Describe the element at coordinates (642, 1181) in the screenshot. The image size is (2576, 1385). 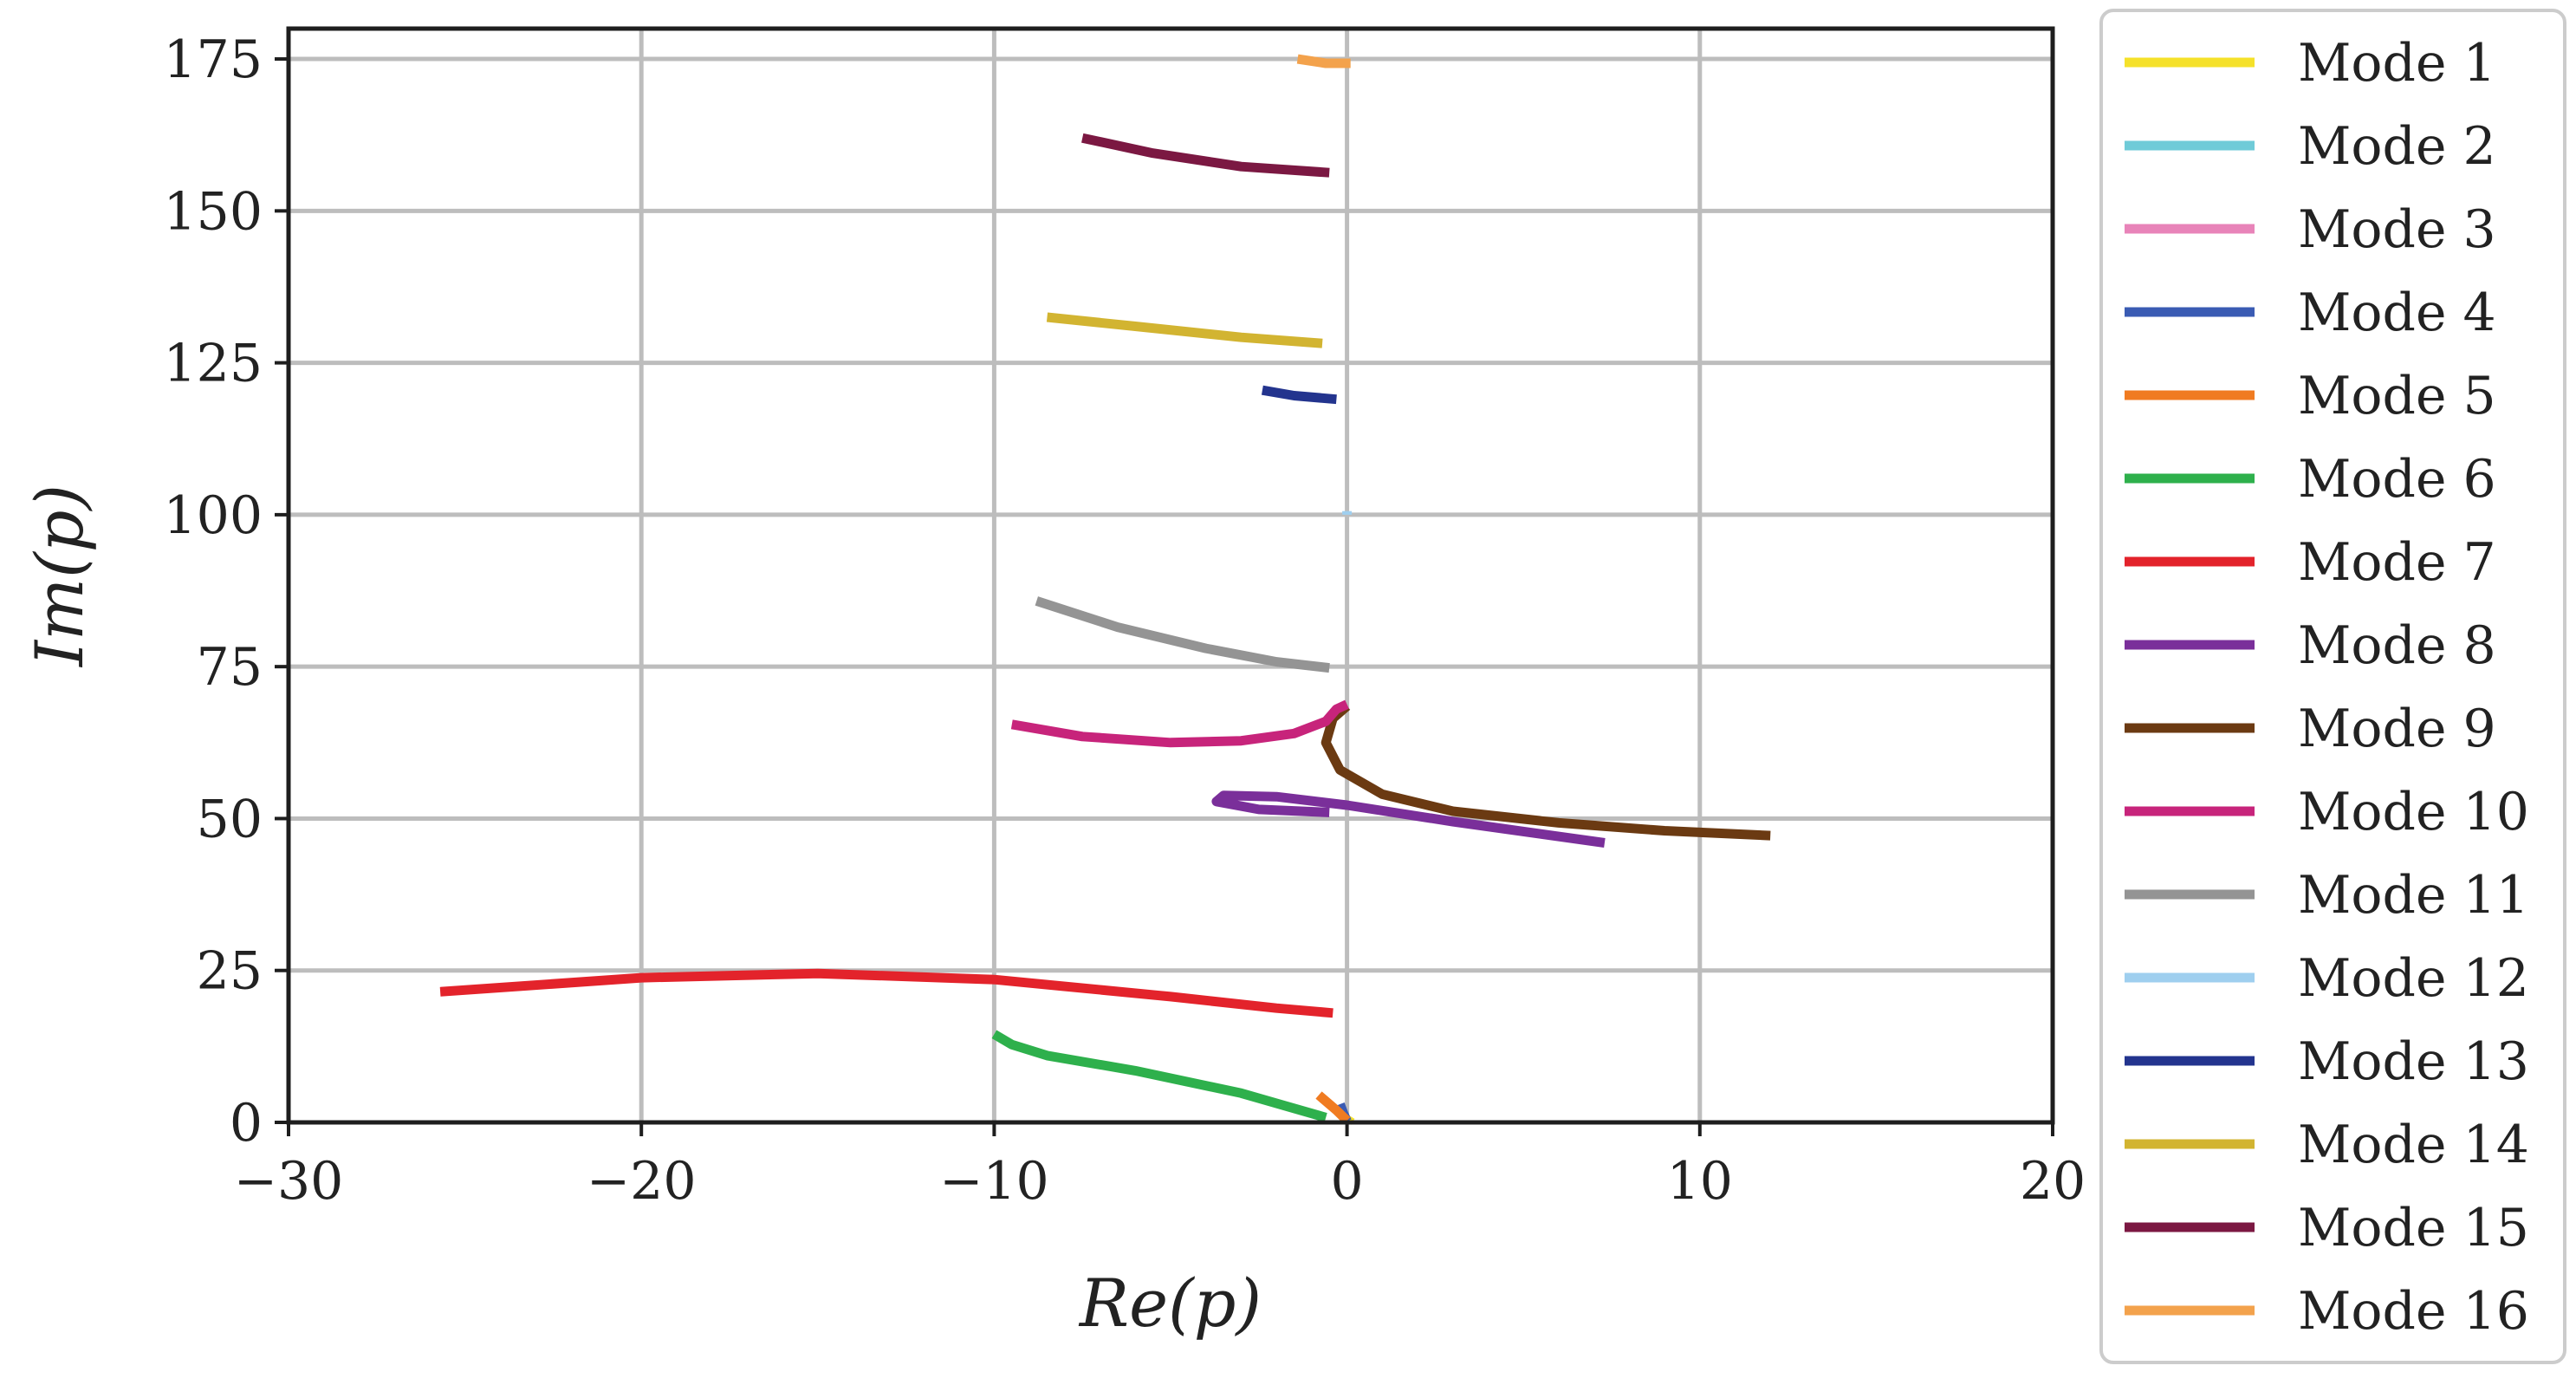
I see `x-tick-label: −20` at that location.